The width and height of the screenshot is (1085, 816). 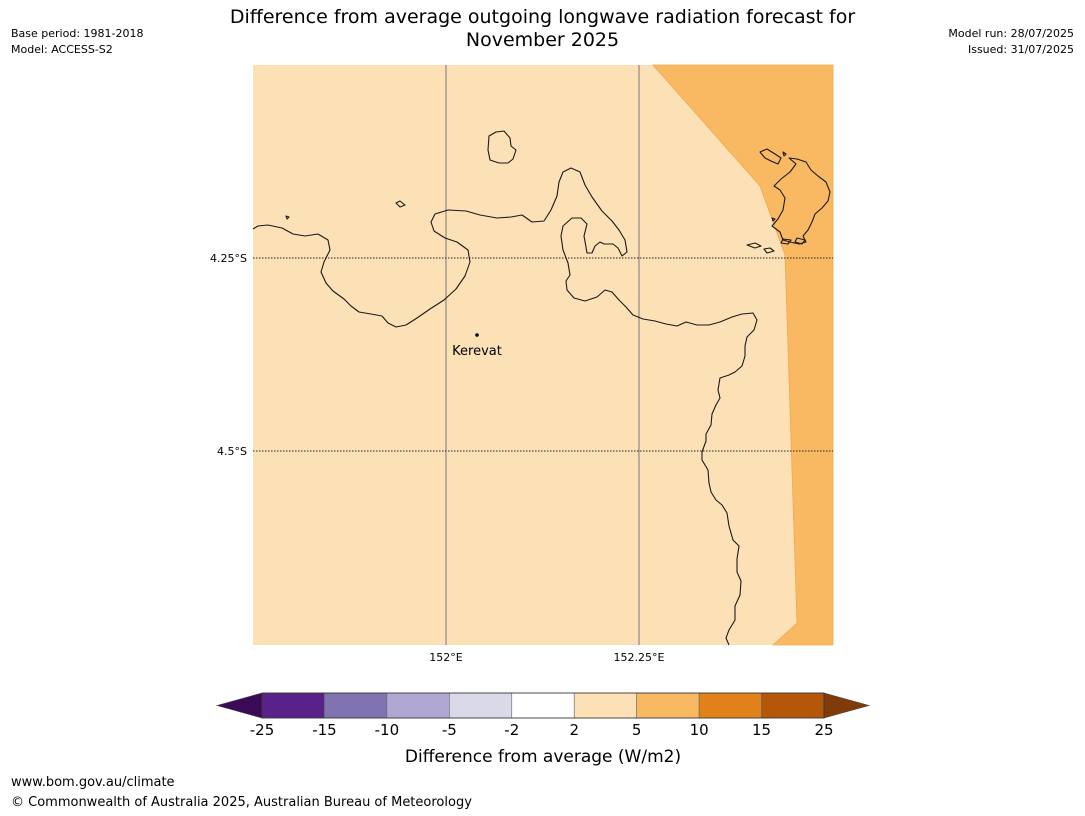 What do you see at coordinates (511, 730) in the screenshot?
I see `colorbar-tick-label: -2` at bounding box center [511, 730].